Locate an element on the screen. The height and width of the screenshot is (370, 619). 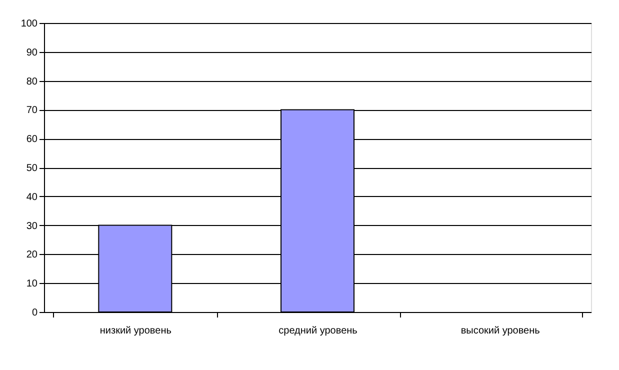
y-tick-label: 30 is located at coordinates (32, 226).